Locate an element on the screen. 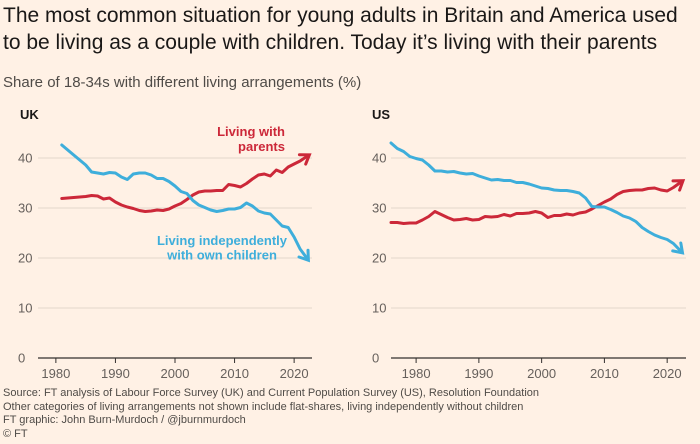  uk-y-tick-label: 30 is located at coordinates (25, 208).